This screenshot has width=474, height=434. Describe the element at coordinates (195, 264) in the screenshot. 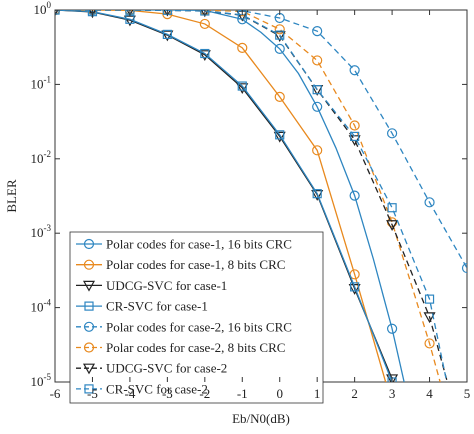

I see `legend-label: Polar codes for case-1, 8 bits CRC` at that location.